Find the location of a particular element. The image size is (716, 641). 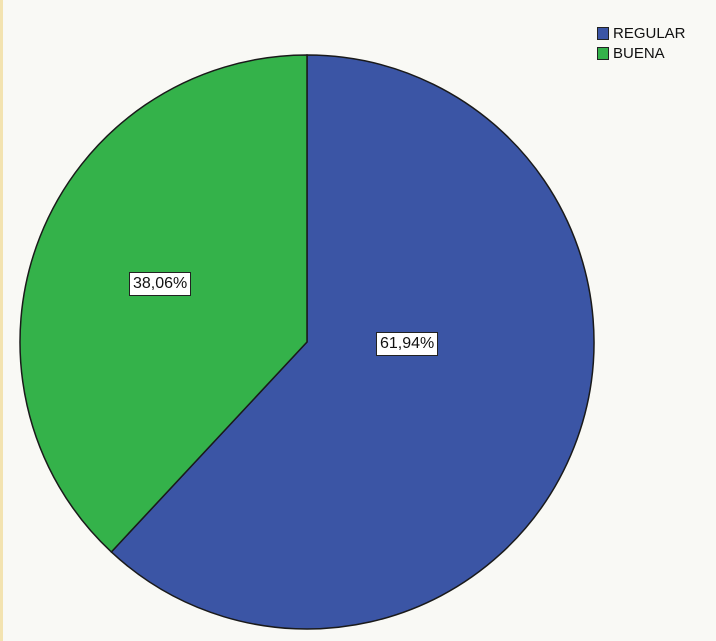

legend-item-regular: REGULAR is located at coordinates (641, 33).